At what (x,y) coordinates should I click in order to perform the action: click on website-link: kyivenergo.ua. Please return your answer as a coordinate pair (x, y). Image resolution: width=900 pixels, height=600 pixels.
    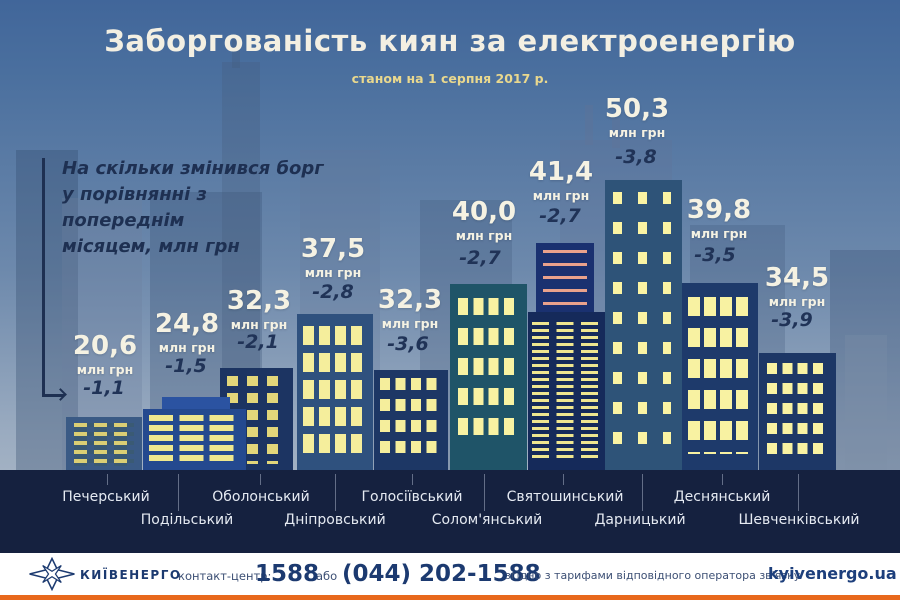
    Looking at the image, I should click on (832, 573).